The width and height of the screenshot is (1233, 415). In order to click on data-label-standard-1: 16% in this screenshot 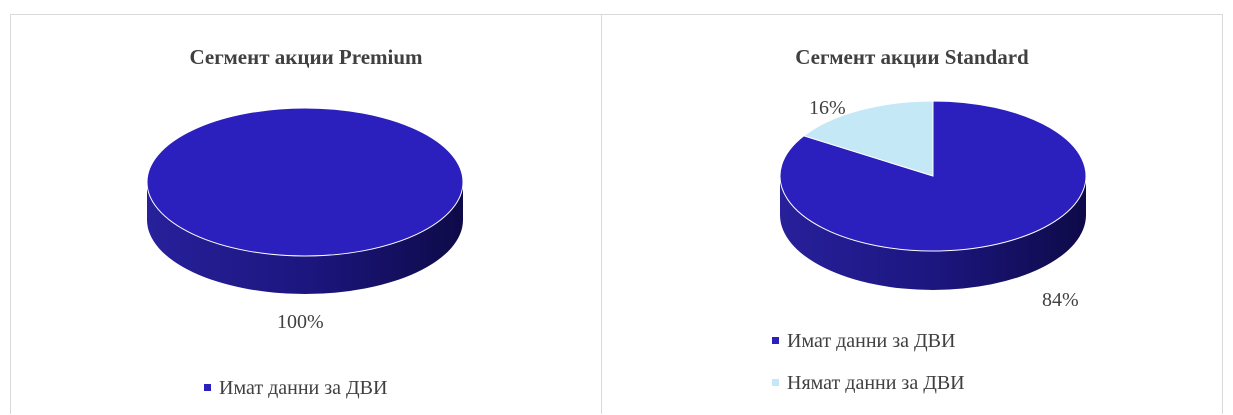, I will do `click(827, 108)`.